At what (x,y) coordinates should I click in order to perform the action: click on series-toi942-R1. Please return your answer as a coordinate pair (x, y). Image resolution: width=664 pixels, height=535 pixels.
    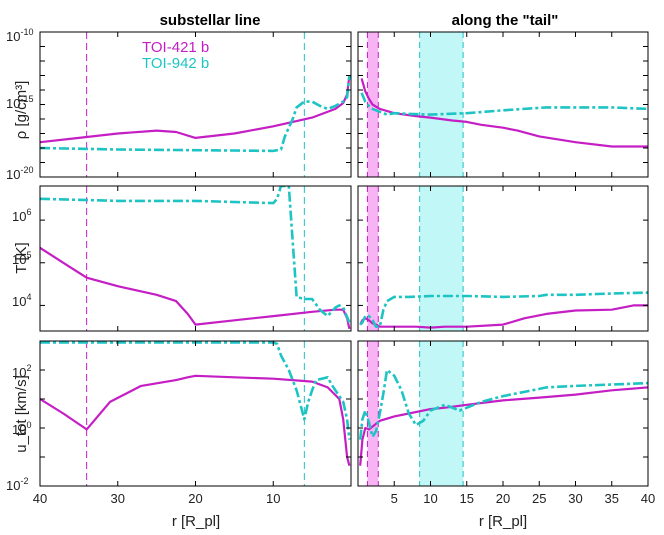
    Looking at the image, I should click on (504, 104).